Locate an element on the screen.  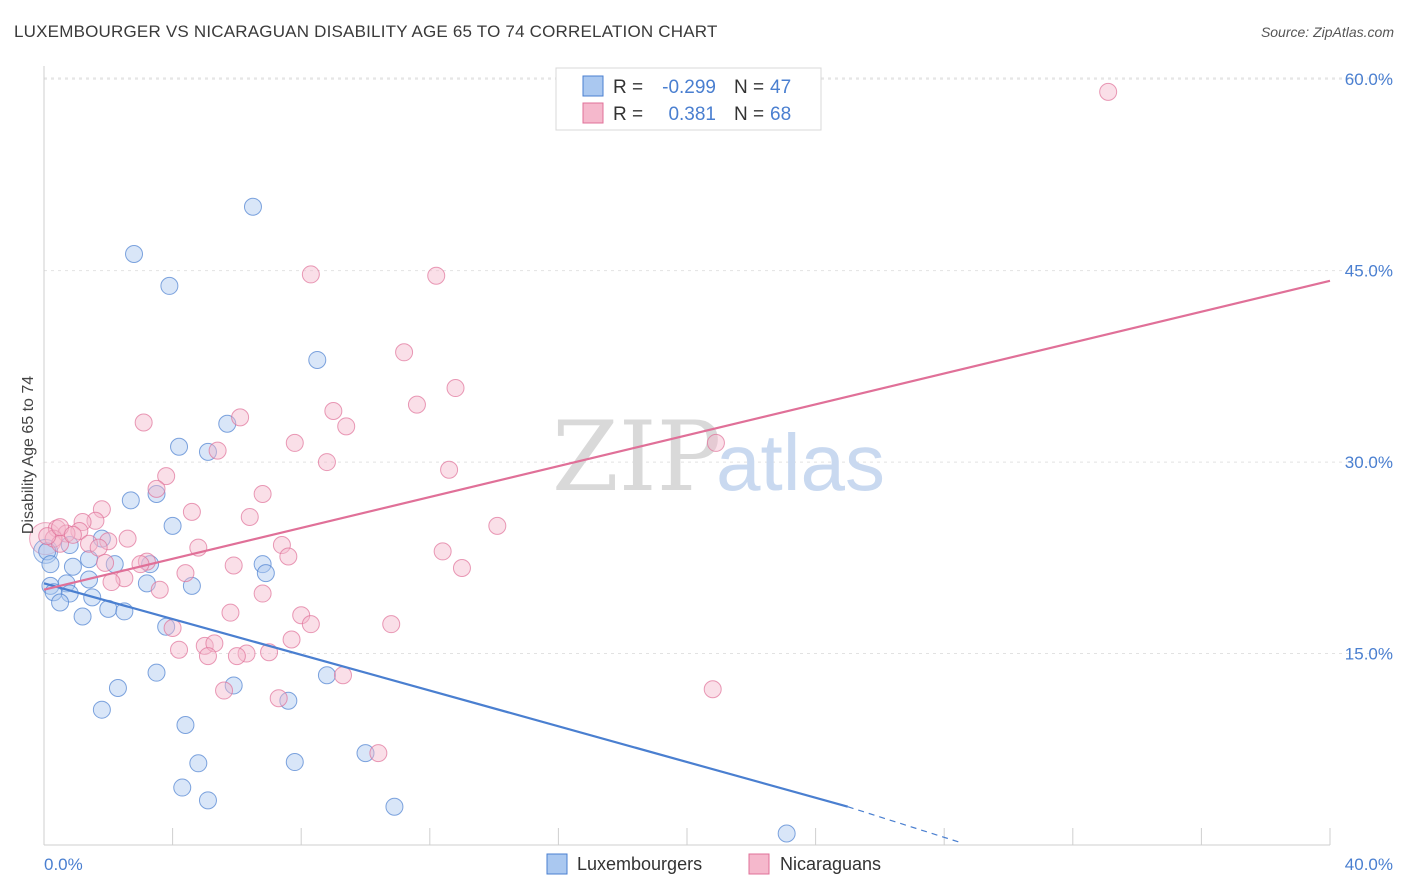
series-swatch-luxembourgers is located at coordinates (557, 864).